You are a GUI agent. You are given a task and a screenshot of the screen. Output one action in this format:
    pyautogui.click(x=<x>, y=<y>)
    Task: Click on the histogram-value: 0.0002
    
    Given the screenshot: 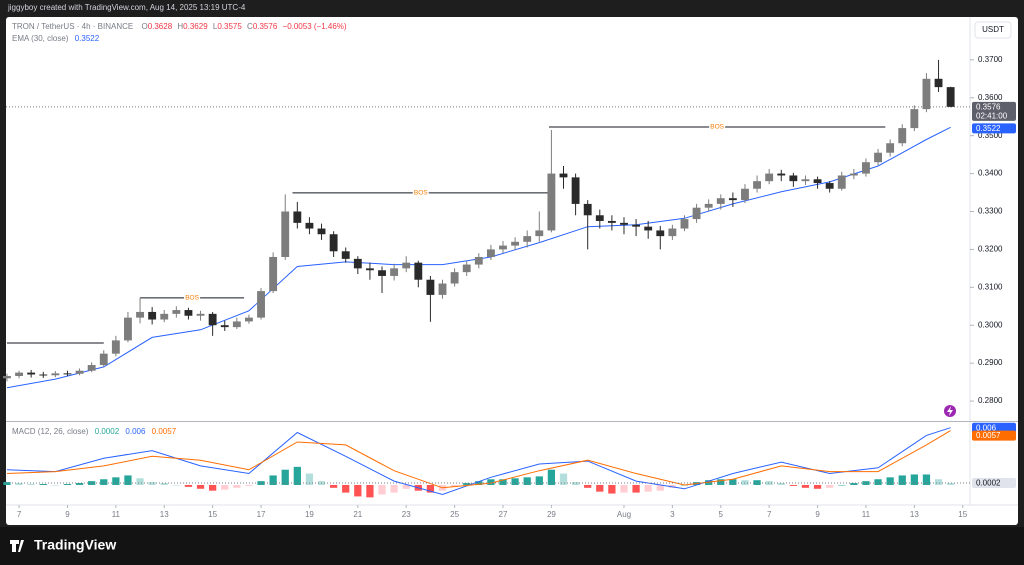 What is the action you would take?
    pyautogui.click(x=107, y=431)
    